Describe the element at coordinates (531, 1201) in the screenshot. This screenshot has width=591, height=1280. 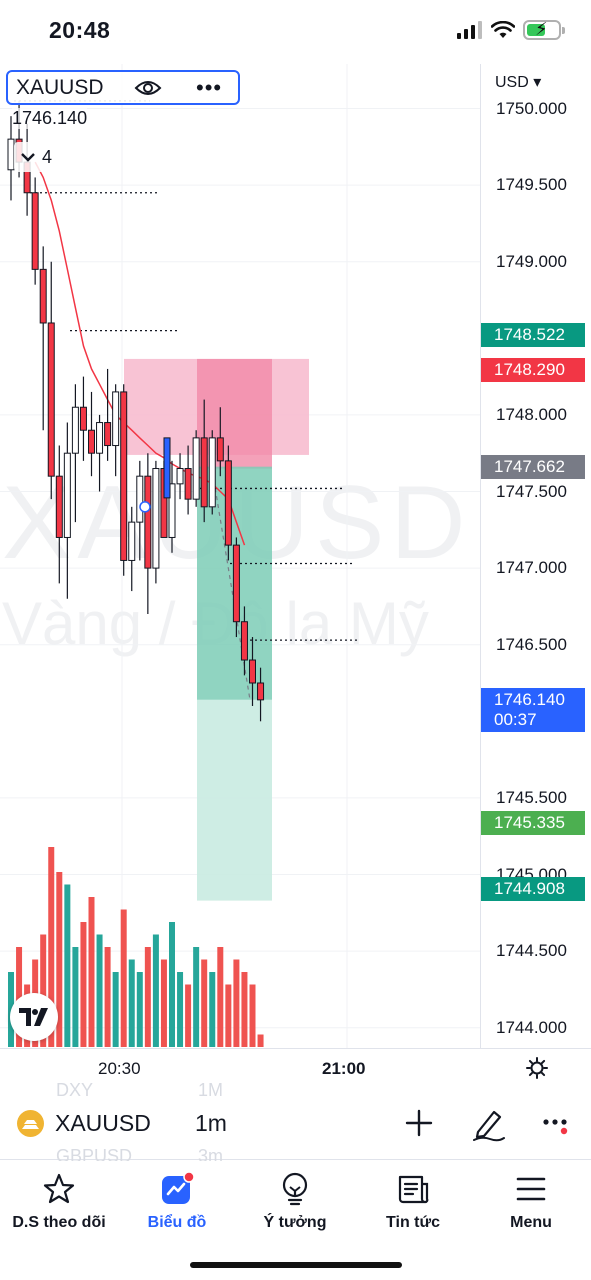
I see `tab-menu: Menu` at that location.